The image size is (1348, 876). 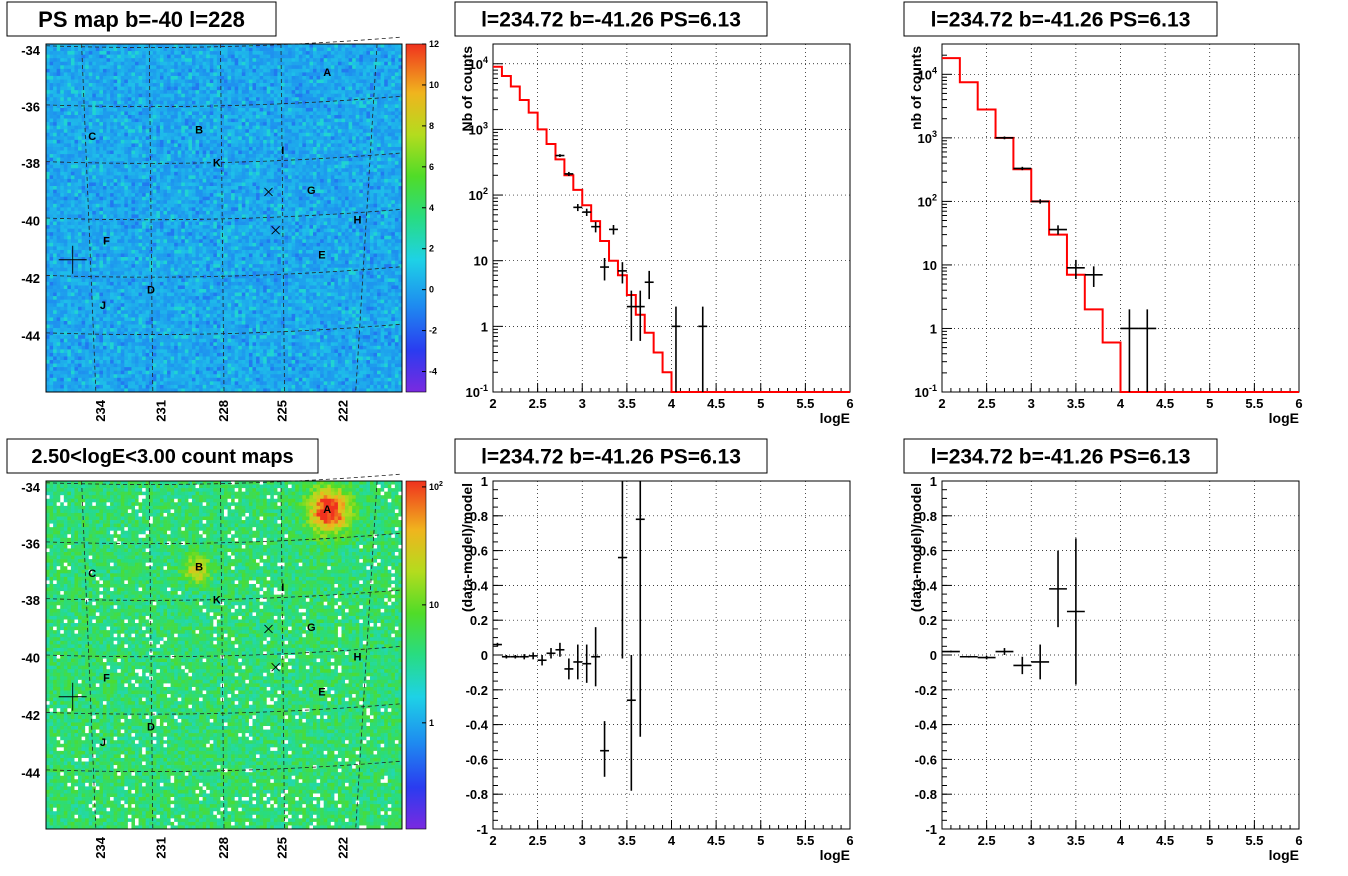 What do you see at coordinates (987, 403) in the screenshot?
I see `spec_right-xtick: 2.5` at bounding box center [987, 403].